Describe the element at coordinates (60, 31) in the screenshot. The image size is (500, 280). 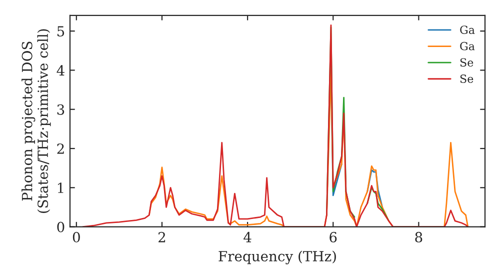
I see `y-tick-label: 5` at that location.